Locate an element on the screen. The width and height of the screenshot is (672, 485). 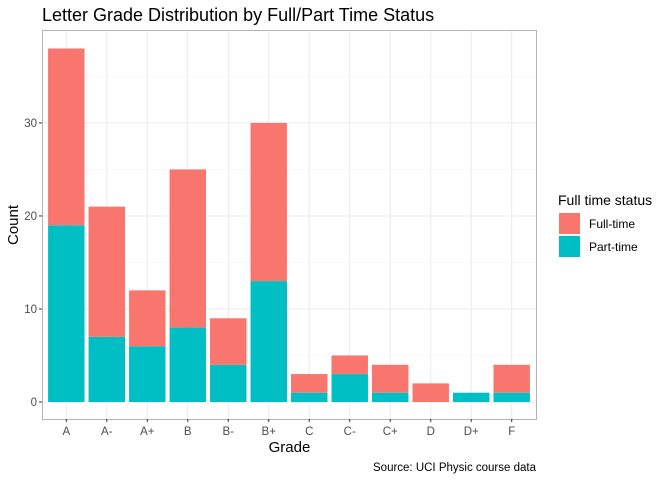
x-tick-label: A- is located at coordinates (107, 432).